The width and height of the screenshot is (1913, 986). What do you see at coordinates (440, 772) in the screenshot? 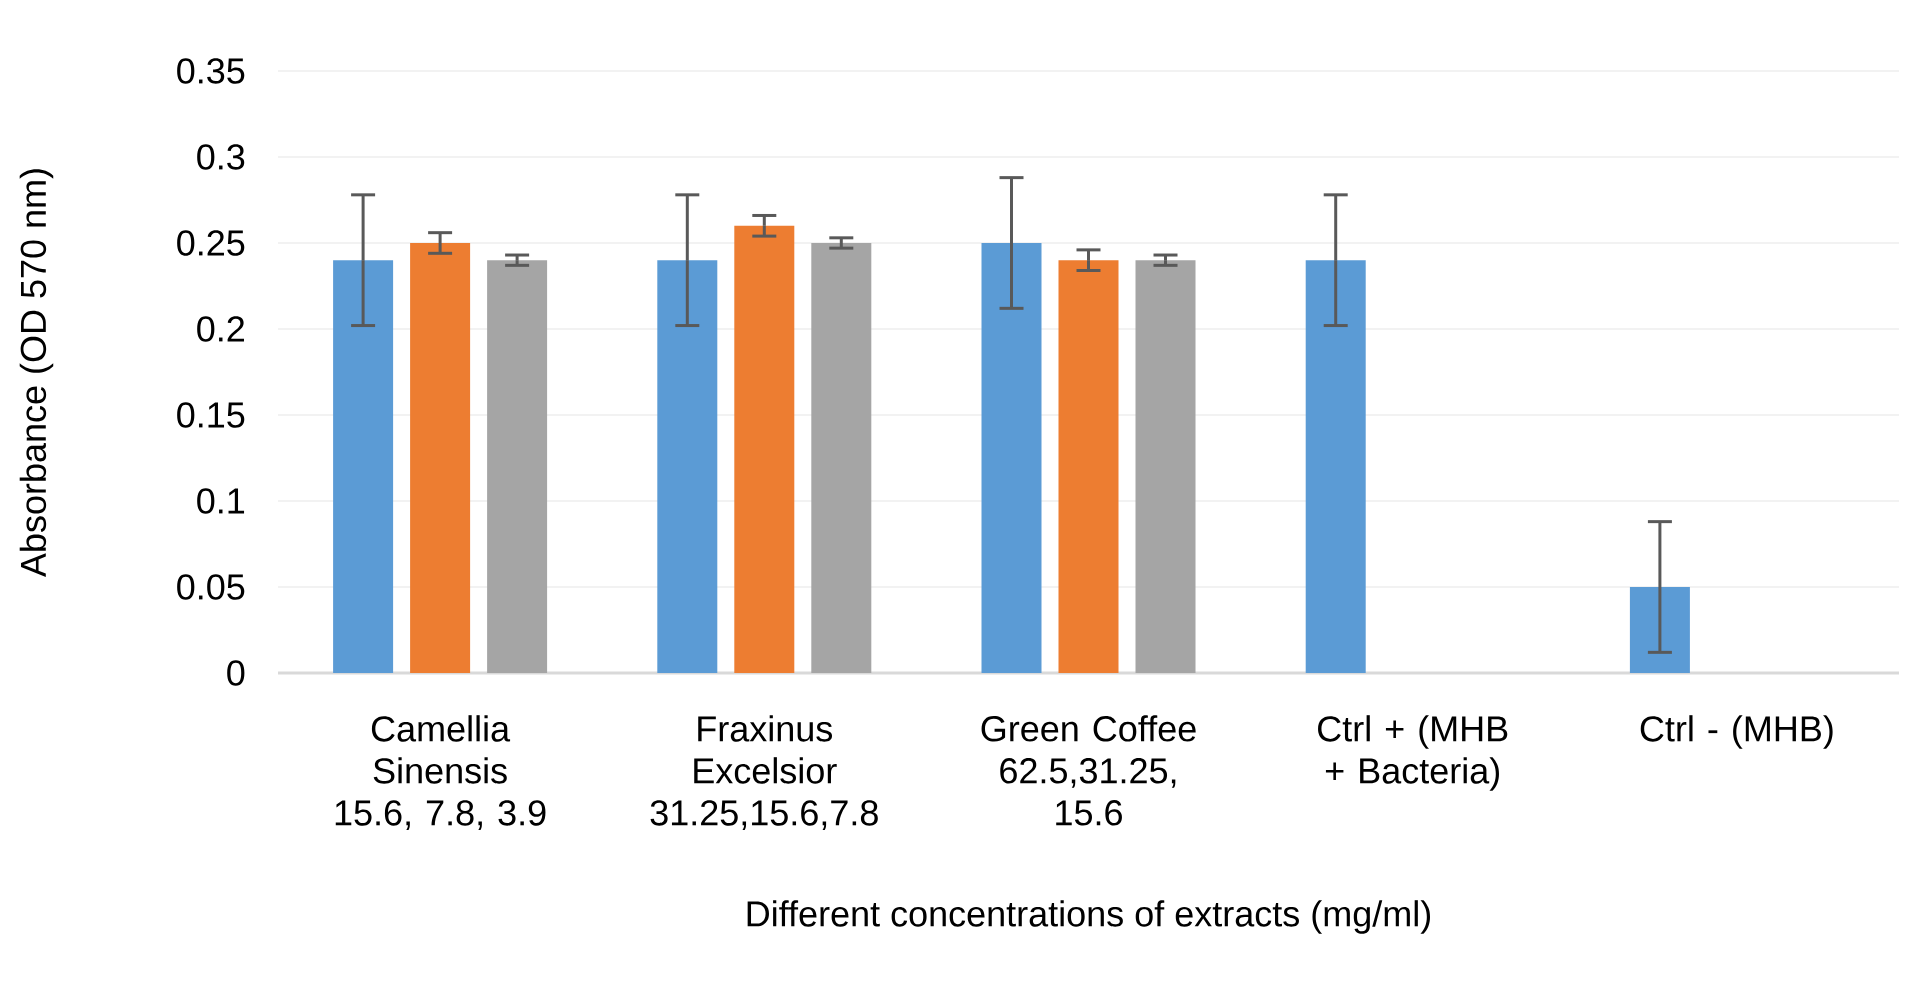
I see `x-tick-label: Camellia Sinensis 15.6, 7.8, 3.9` at bounding box center [440, 772].